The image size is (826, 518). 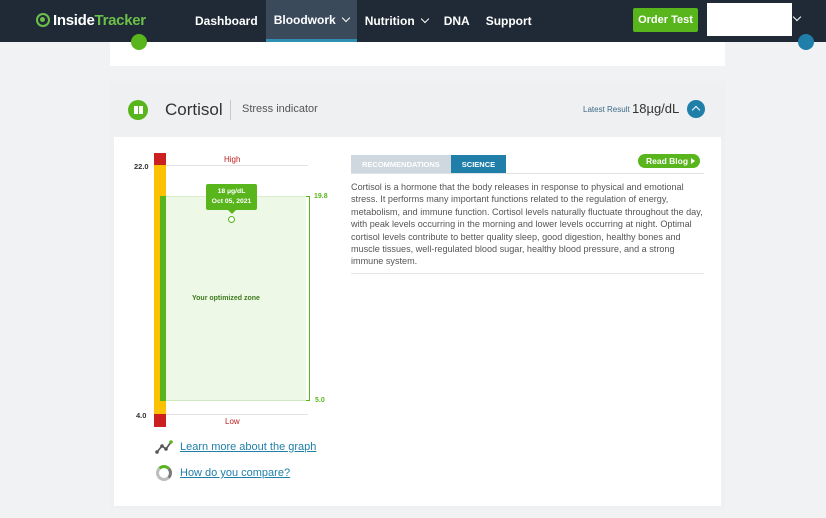 I want to click on result-value: 18 µg/dL, so click(x=231, y=191).